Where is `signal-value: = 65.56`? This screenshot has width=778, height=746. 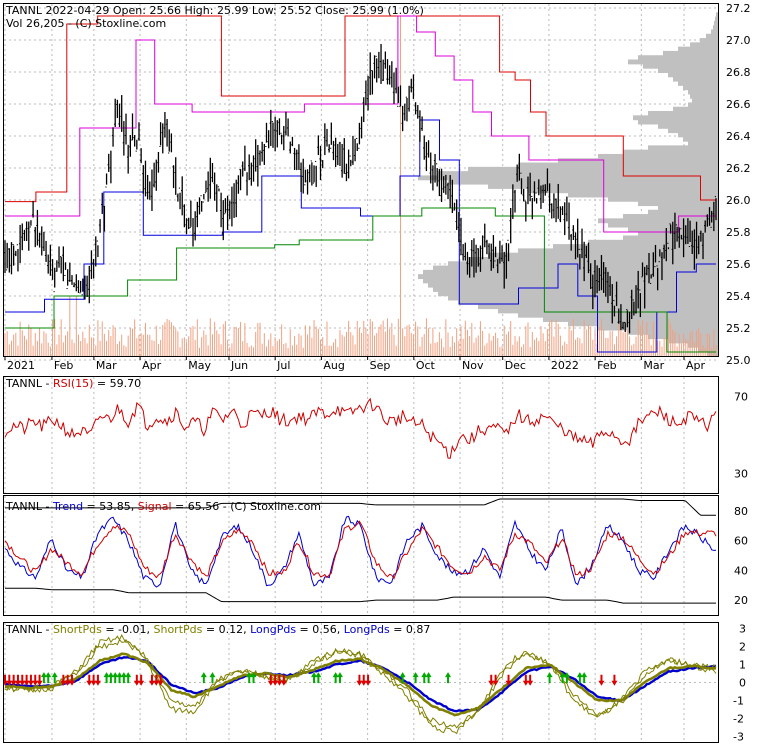 signal-value: = 65.56 is located at coordinates (196, 506).